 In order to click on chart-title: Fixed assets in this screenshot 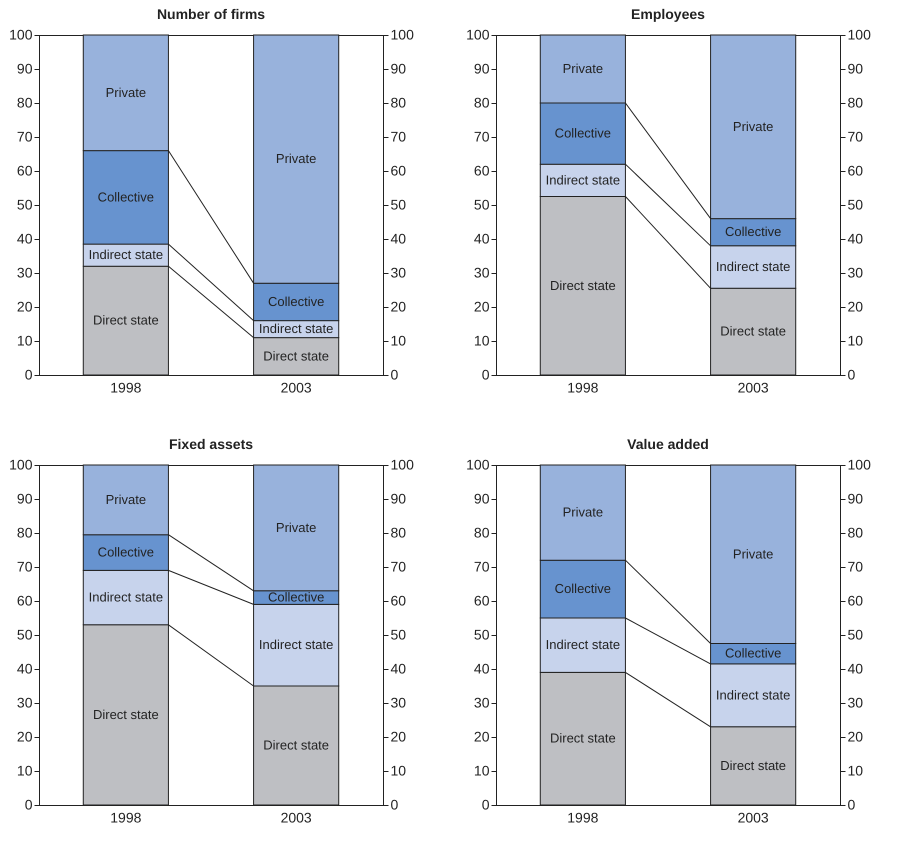, I will do `click(211, 444)`.